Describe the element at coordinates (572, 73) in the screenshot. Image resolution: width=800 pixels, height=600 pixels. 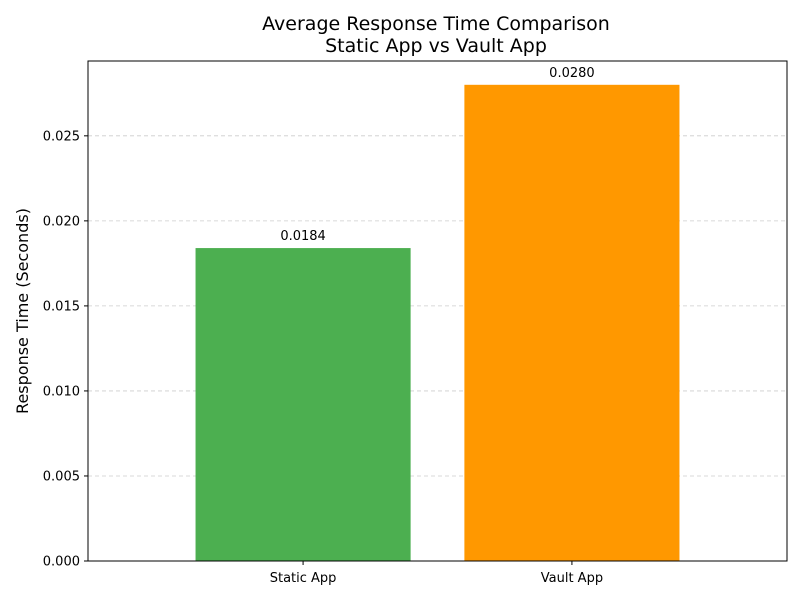
I see `bar-value-label: 0.0280` at that location.